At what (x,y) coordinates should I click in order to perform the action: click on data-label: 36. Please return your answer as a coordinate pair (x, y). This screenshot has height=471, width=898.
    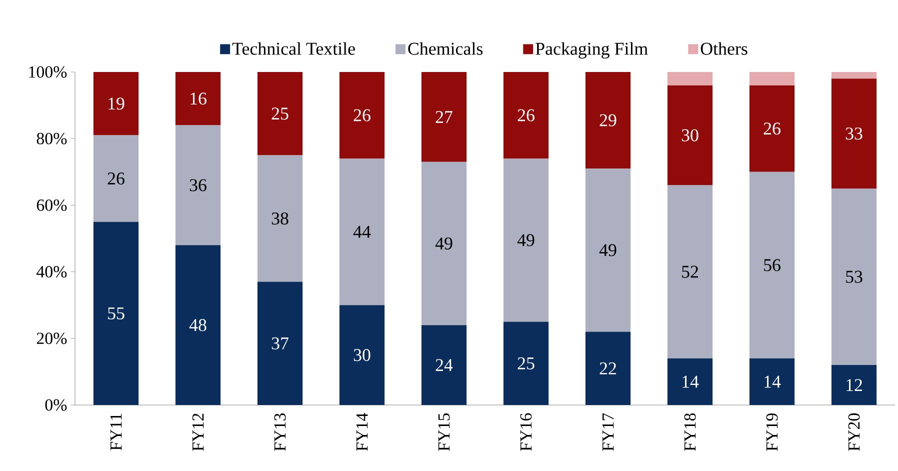
    Looking at the image, I should click on (198, 185).